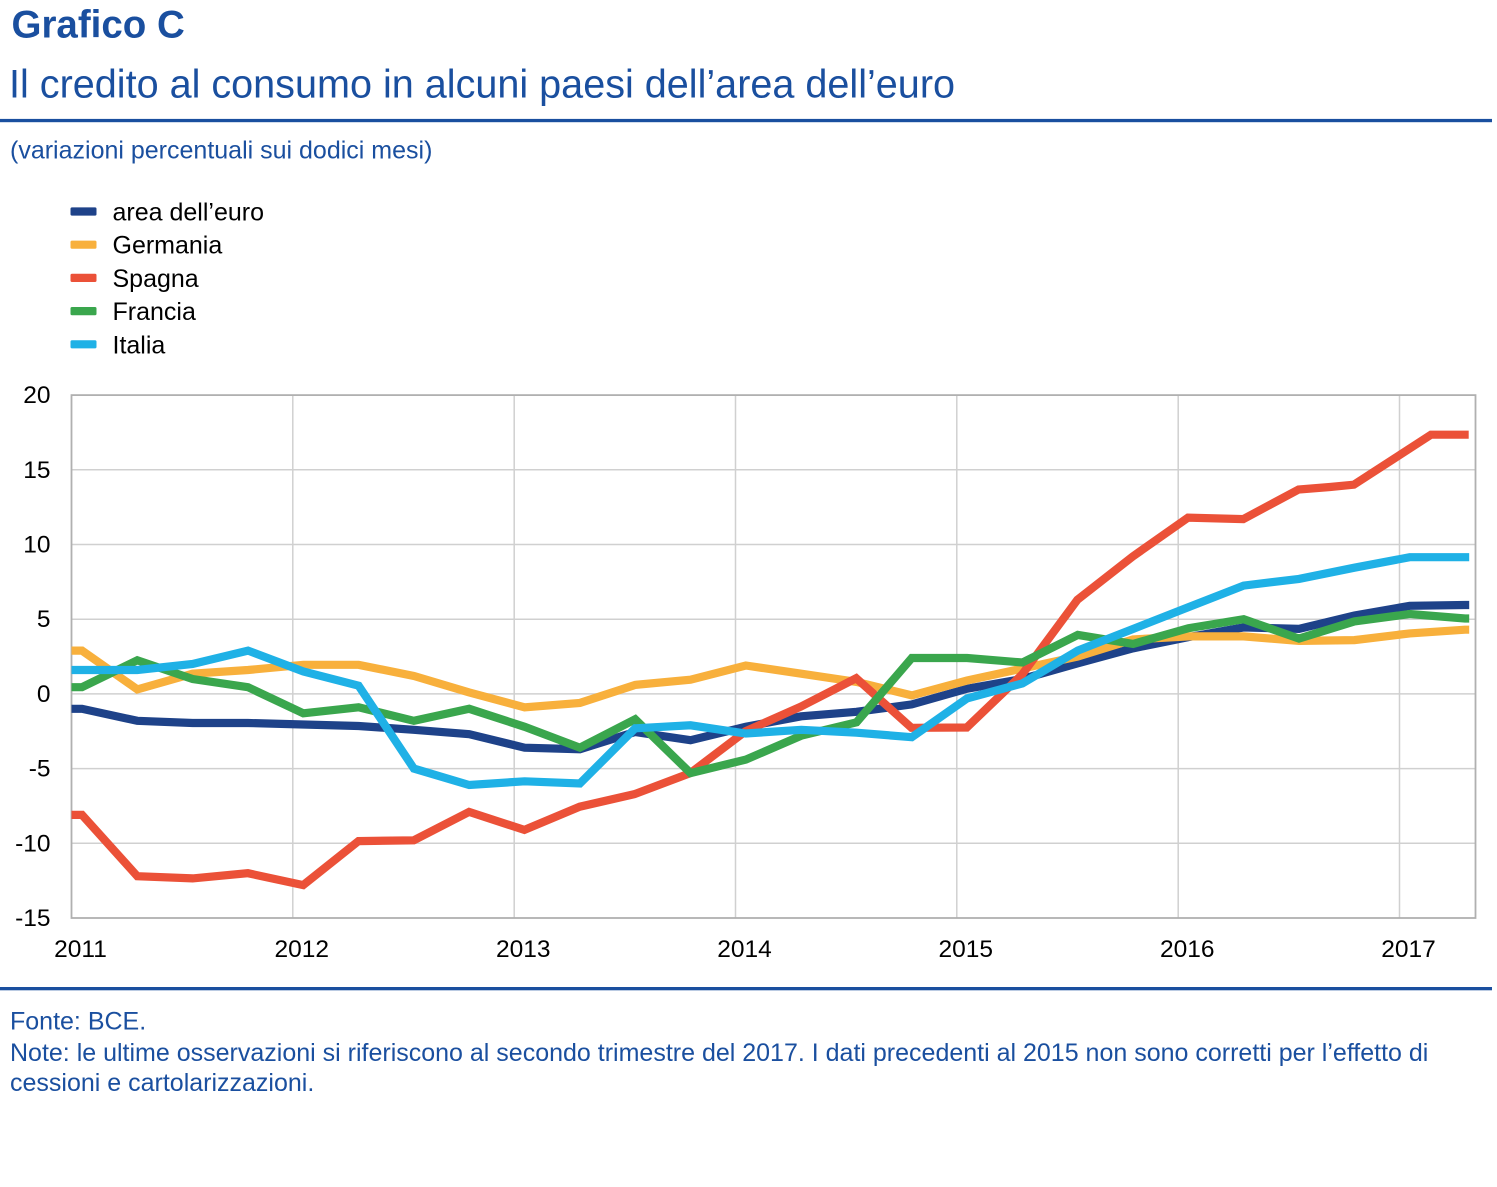 This screenshot has width=1497, height=1187. Describe the element at coordinates (139, 345) in the screenshot. I see `svg-text: Italia` at that location.